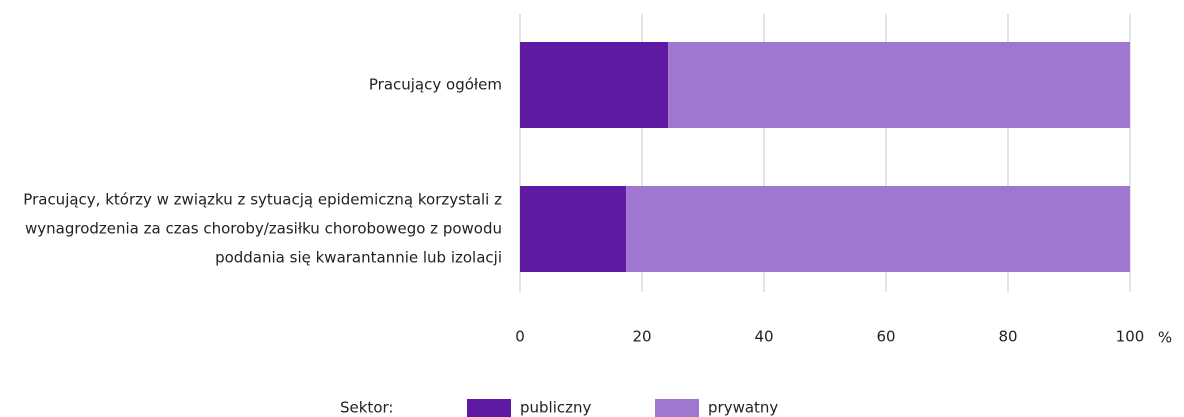 The width and height of the screenshot is (1184, 417). Describe the element at coordinates (743, 408) in the screenshot. I see `legend-label: prywatny` at that location.